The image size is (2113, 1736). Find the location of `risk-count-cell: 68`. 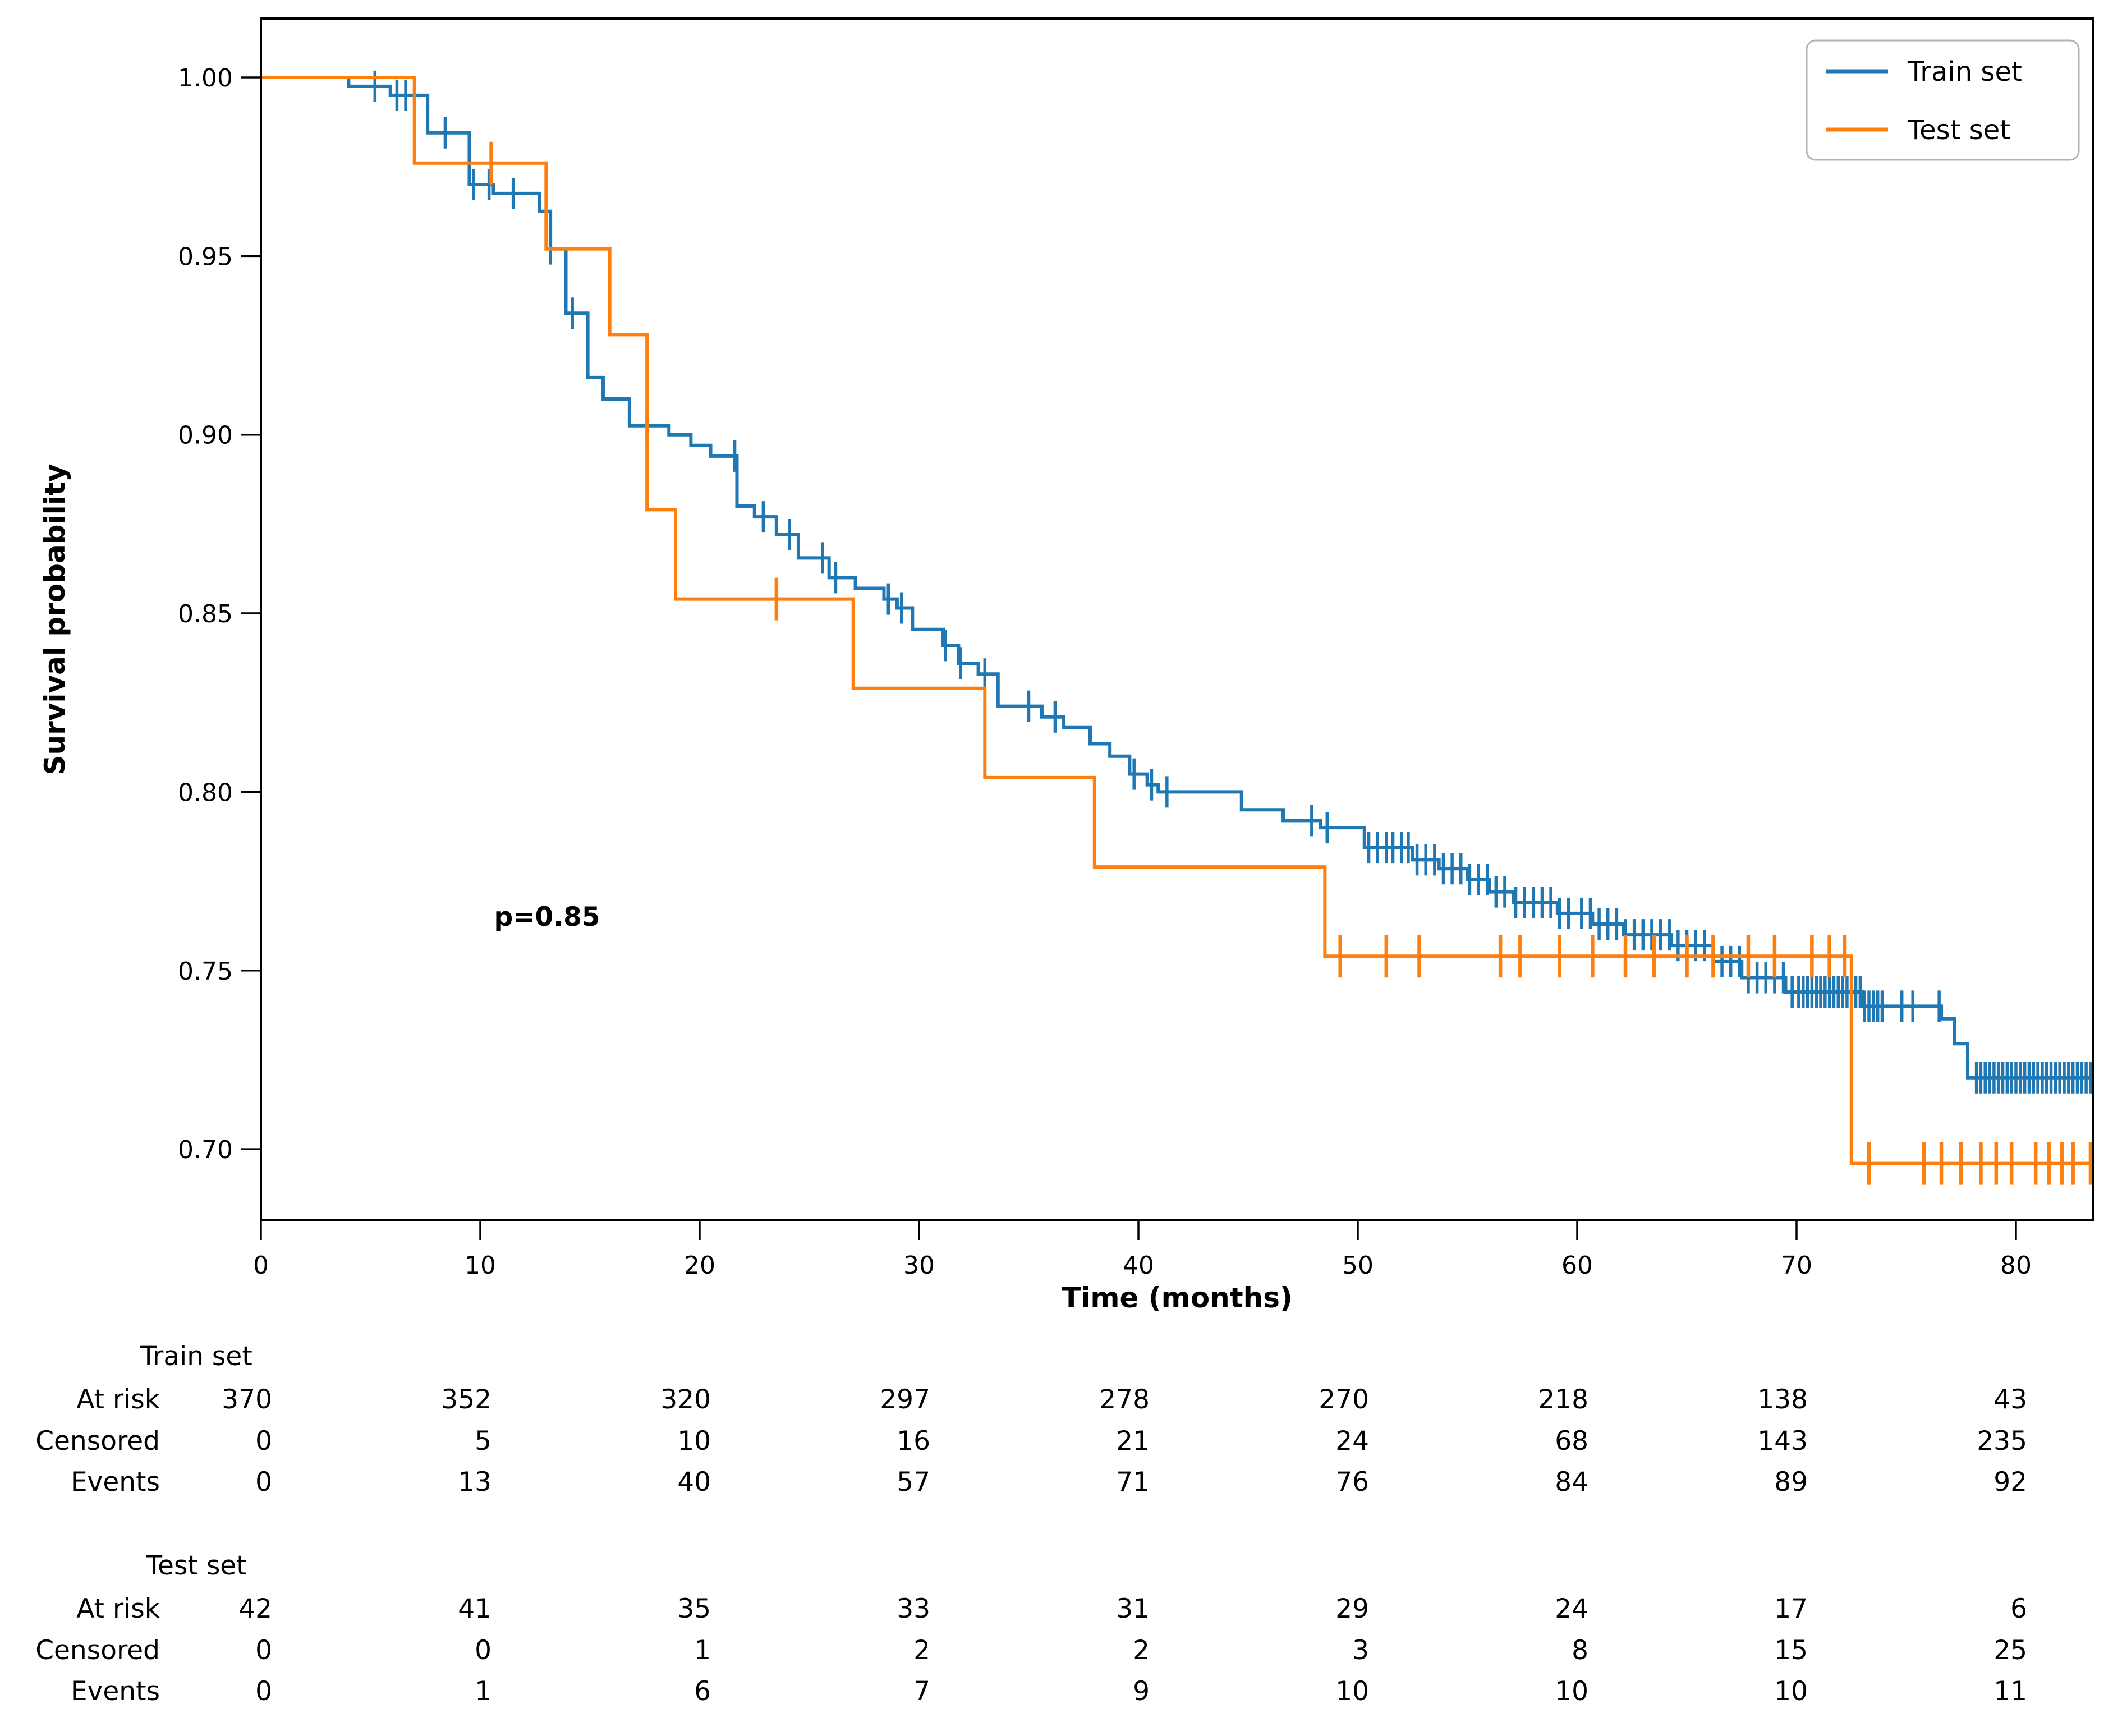

risk-count-cell: 68 is located at coordinates (1571, 1441).